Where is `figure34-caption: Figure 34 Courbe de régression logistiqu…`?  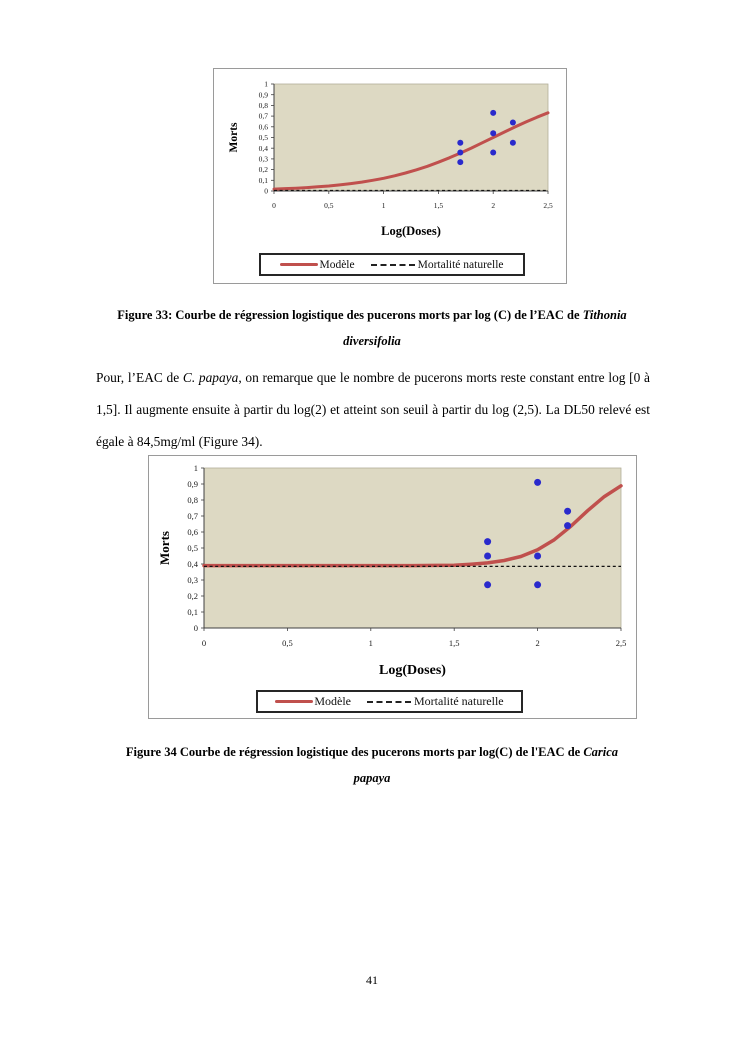
figure34-caption: Figure 34 Courbe de régression logistiqu… is located at coordinates (372, 765).